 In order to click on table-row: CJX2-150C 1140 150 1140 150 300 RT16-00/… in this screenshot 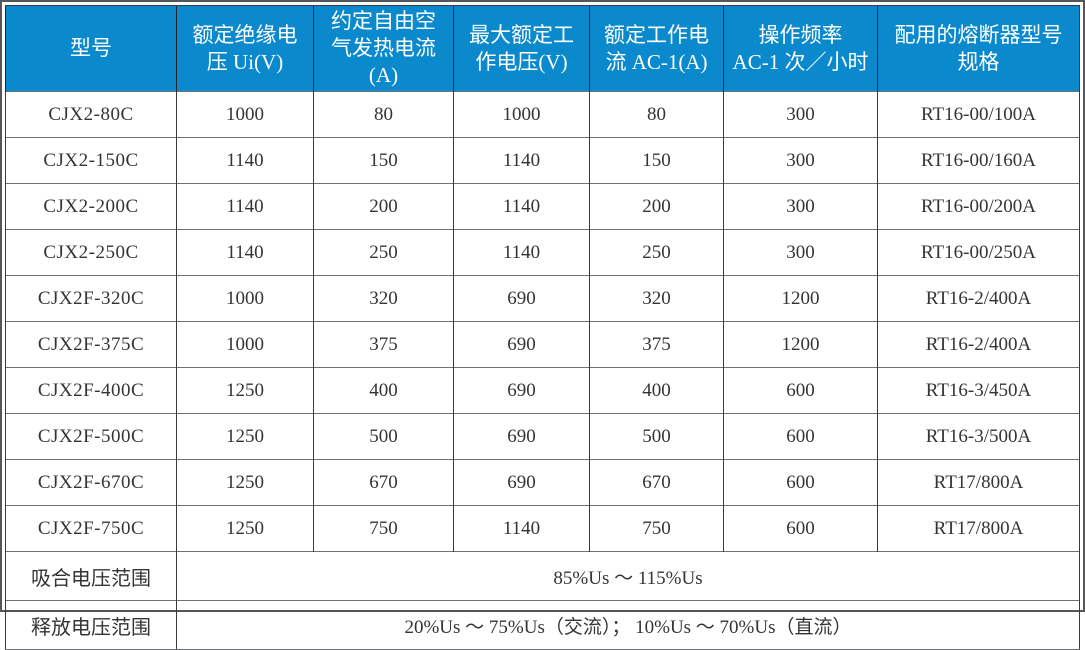, I will do `click(542, 160)`.